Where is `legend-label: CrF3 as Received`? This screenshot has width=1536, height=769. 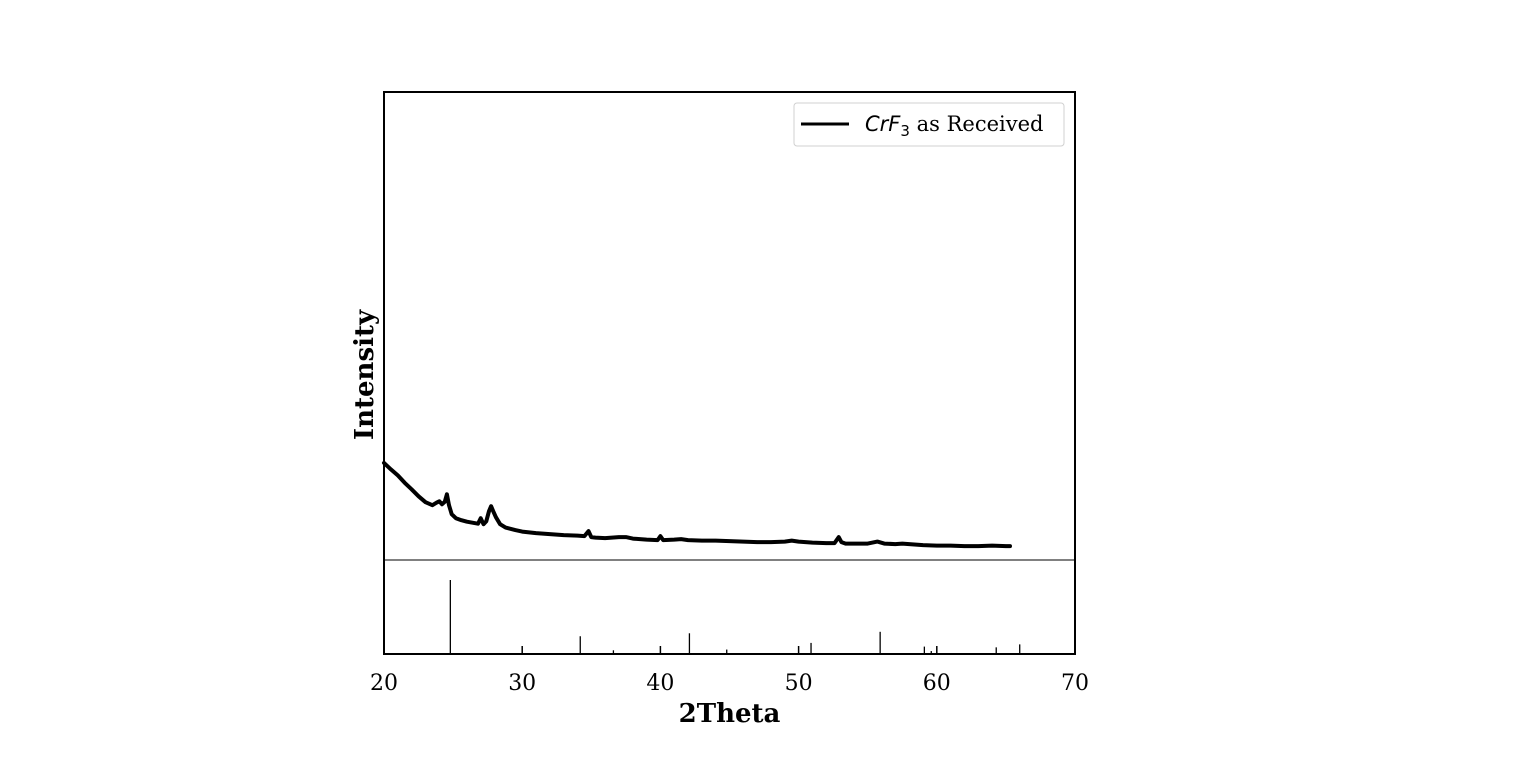 legend-label: CrF3 as Received is located at coordinates (954, 126).